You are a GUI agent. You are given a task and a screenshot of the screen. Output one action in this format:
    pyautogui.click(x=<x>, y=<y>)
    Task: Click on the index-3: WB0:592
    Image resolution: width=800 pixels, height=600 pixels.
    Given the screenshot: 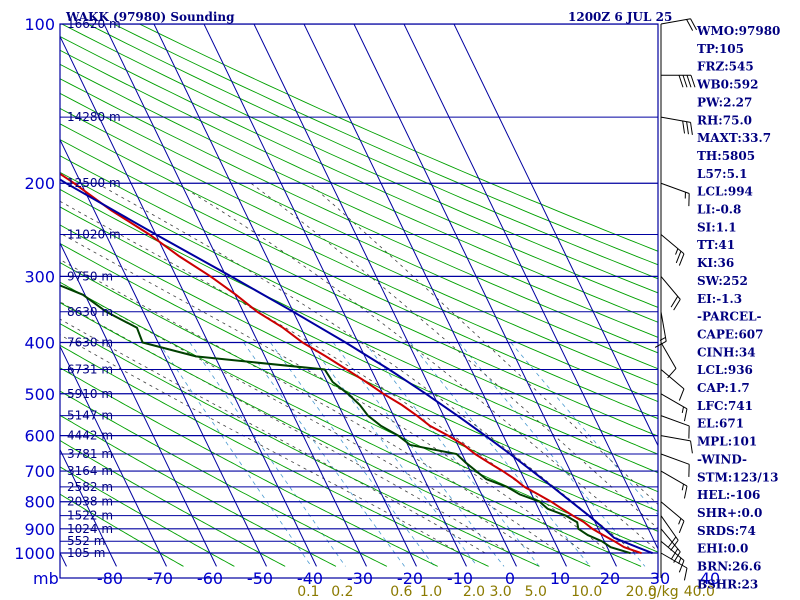 What is the action you would take?
    pyautogui.click(x=727, y=85)
    